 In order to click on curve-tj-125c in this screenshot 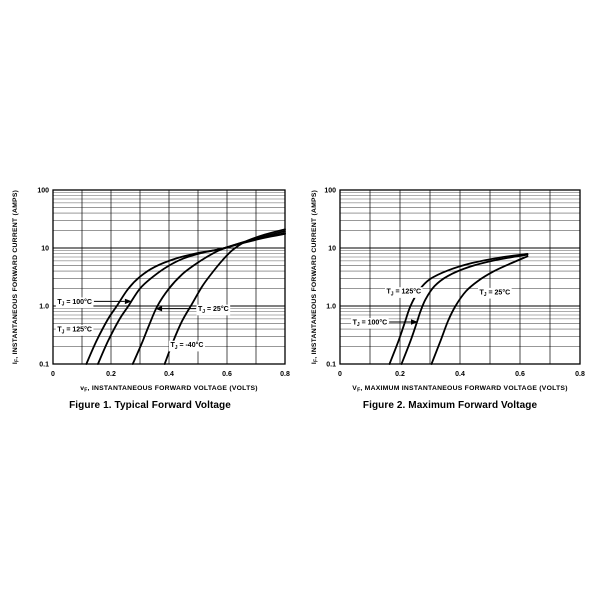, I will do `click(458, 309)`.